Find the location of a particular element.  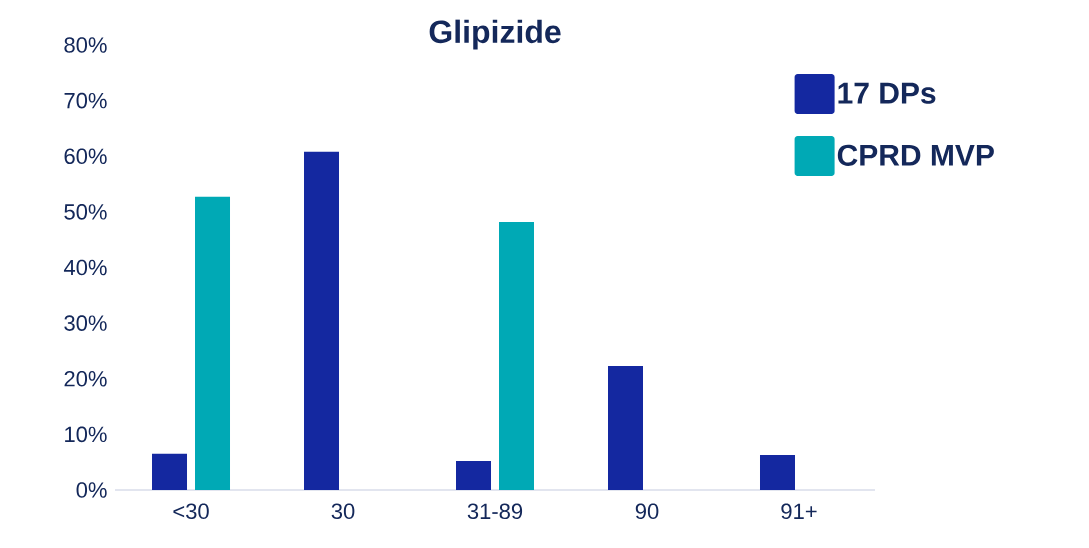

y-tick-label: 70% is located at coordinates (85, 100).